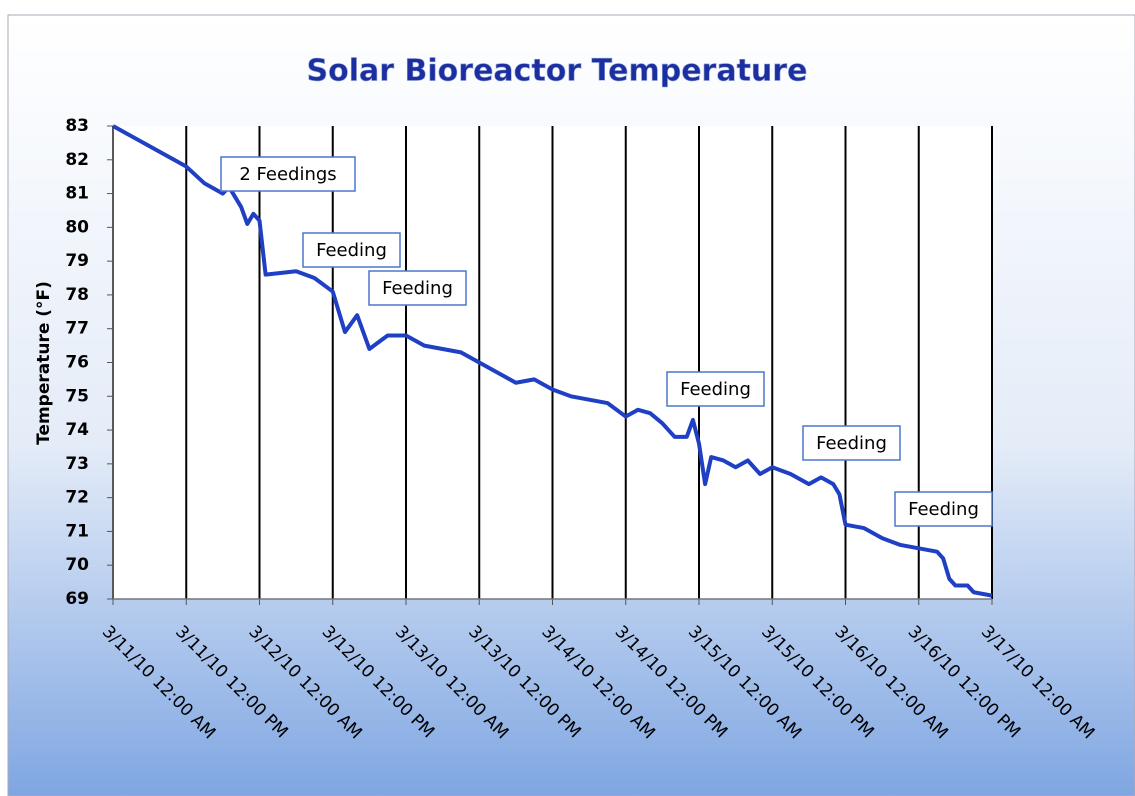 Image resolution: width=1135 pixels, height=796 pixels. What do you see at coordinates (77, 227) in the screenshot?
I see `y-tick-label: 80` at bounding box center [77, 227].